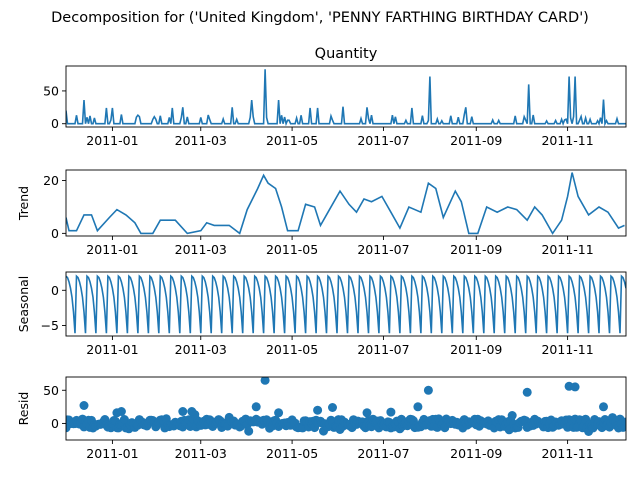 Image resolution: width=640 pixels, height=480 pixels. What do you see at coordinates (51, 180) in the screenshot?
I see `y-tick-label: 20` at bounding box center [51, 180].